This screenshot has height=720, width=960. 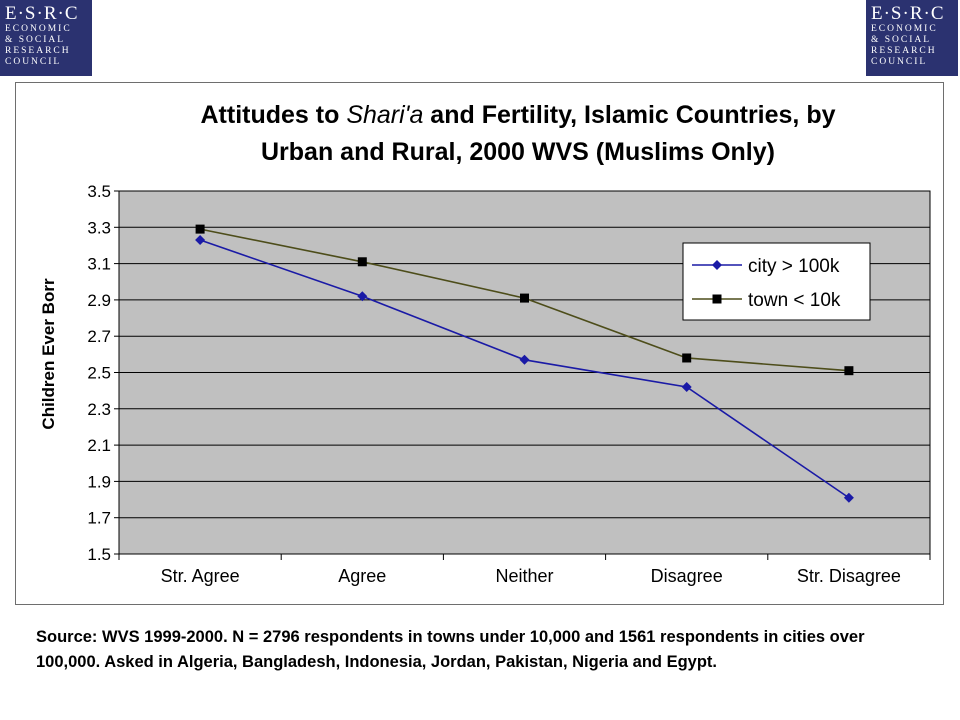 What do you see at coordinates (99, 227) in the screenshot?
I see `y-tick-label: 3.3` at bounding box center [99, 227].